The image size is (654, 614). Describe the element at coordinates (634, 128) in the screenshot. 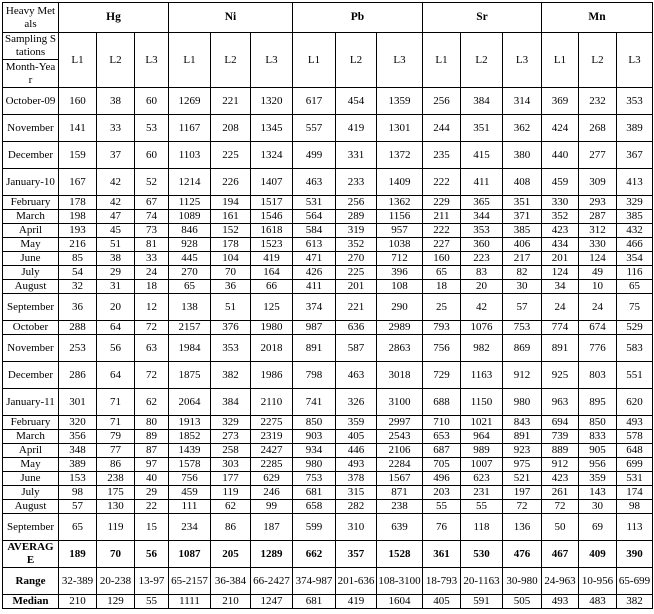

I see `value-cell: 389` at that location.